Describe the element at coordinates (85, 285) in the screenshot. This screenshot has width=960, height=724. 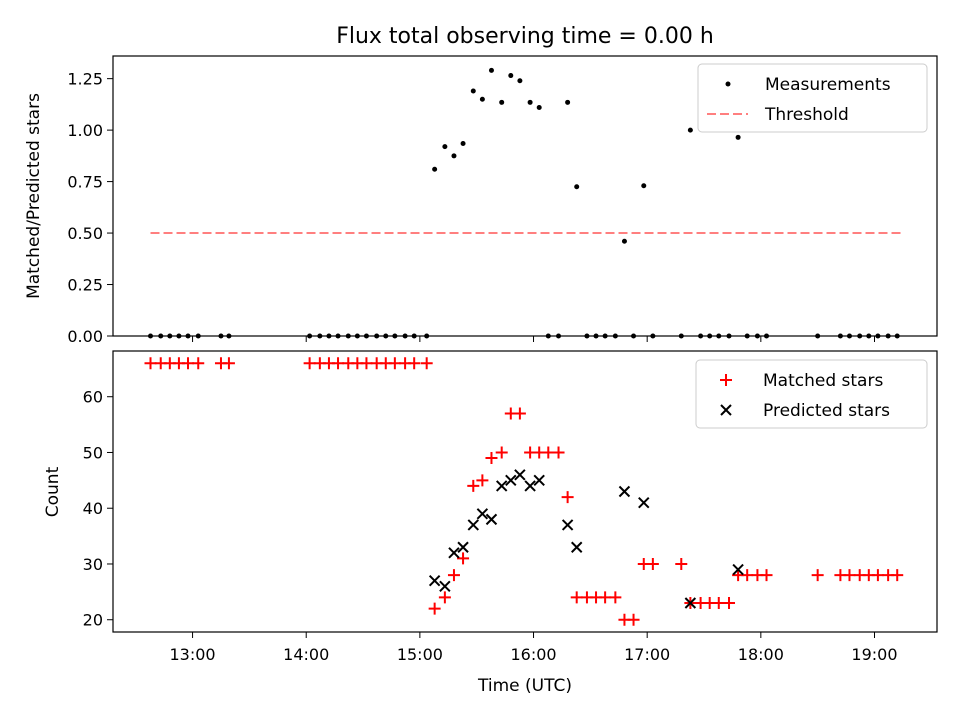
I see `top-y-tick-label: 0.25` at that location.